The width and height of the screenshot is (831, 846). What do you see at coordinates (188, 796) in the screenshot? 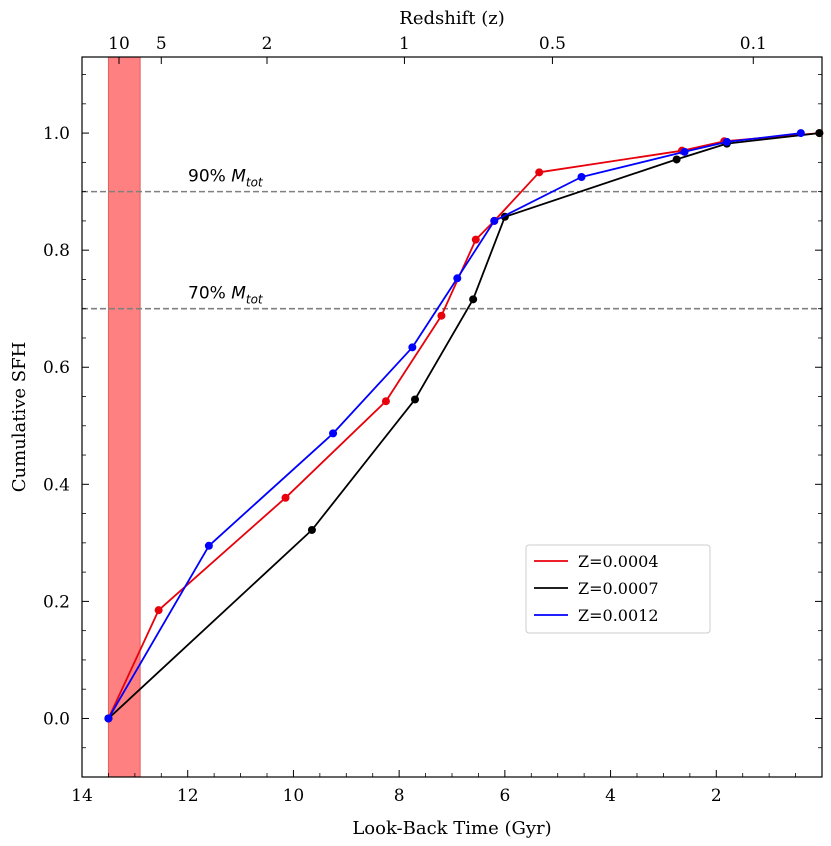
I see `x-tick-label: 12` at bounding box center [188, 796].